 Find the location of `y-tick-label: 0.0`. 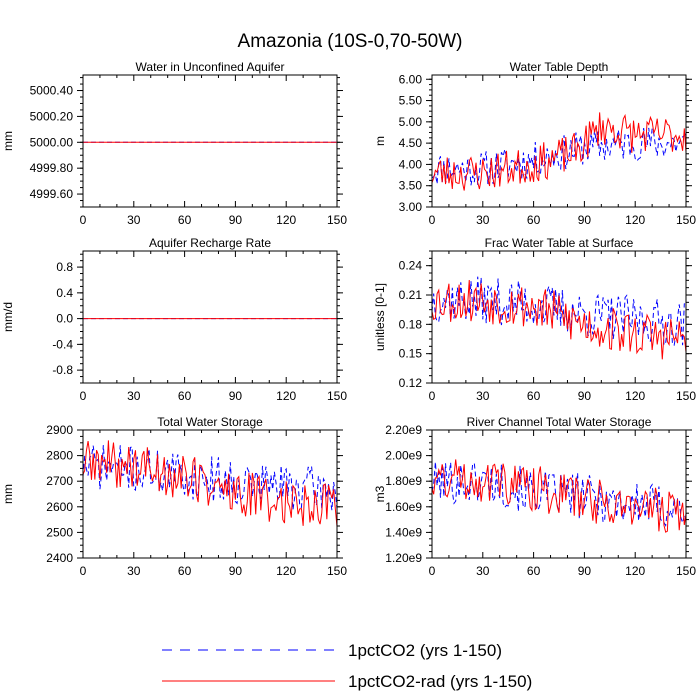

y-tick-label: 0.0 is located at coordinates (64, 319).